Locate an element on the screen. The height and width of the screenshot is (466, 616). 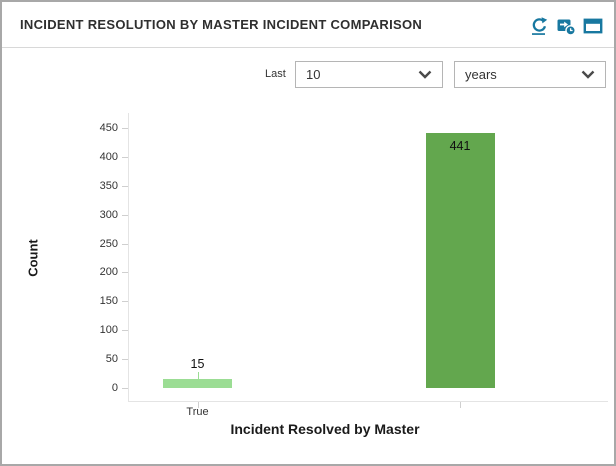
y-tick-label: 400 is located at coordinates (108, 156).